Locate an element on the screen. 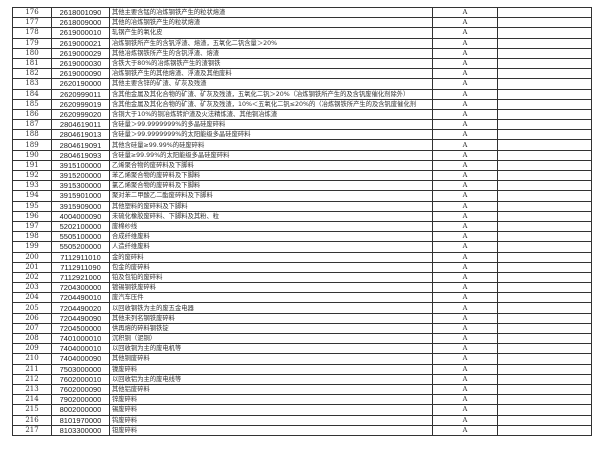 The width and height of the screenshot is (600, 450). table-row: 191 3915100000 乙烯聚合物的废碎料及下脚料 A is located at coordinates (302, 165).